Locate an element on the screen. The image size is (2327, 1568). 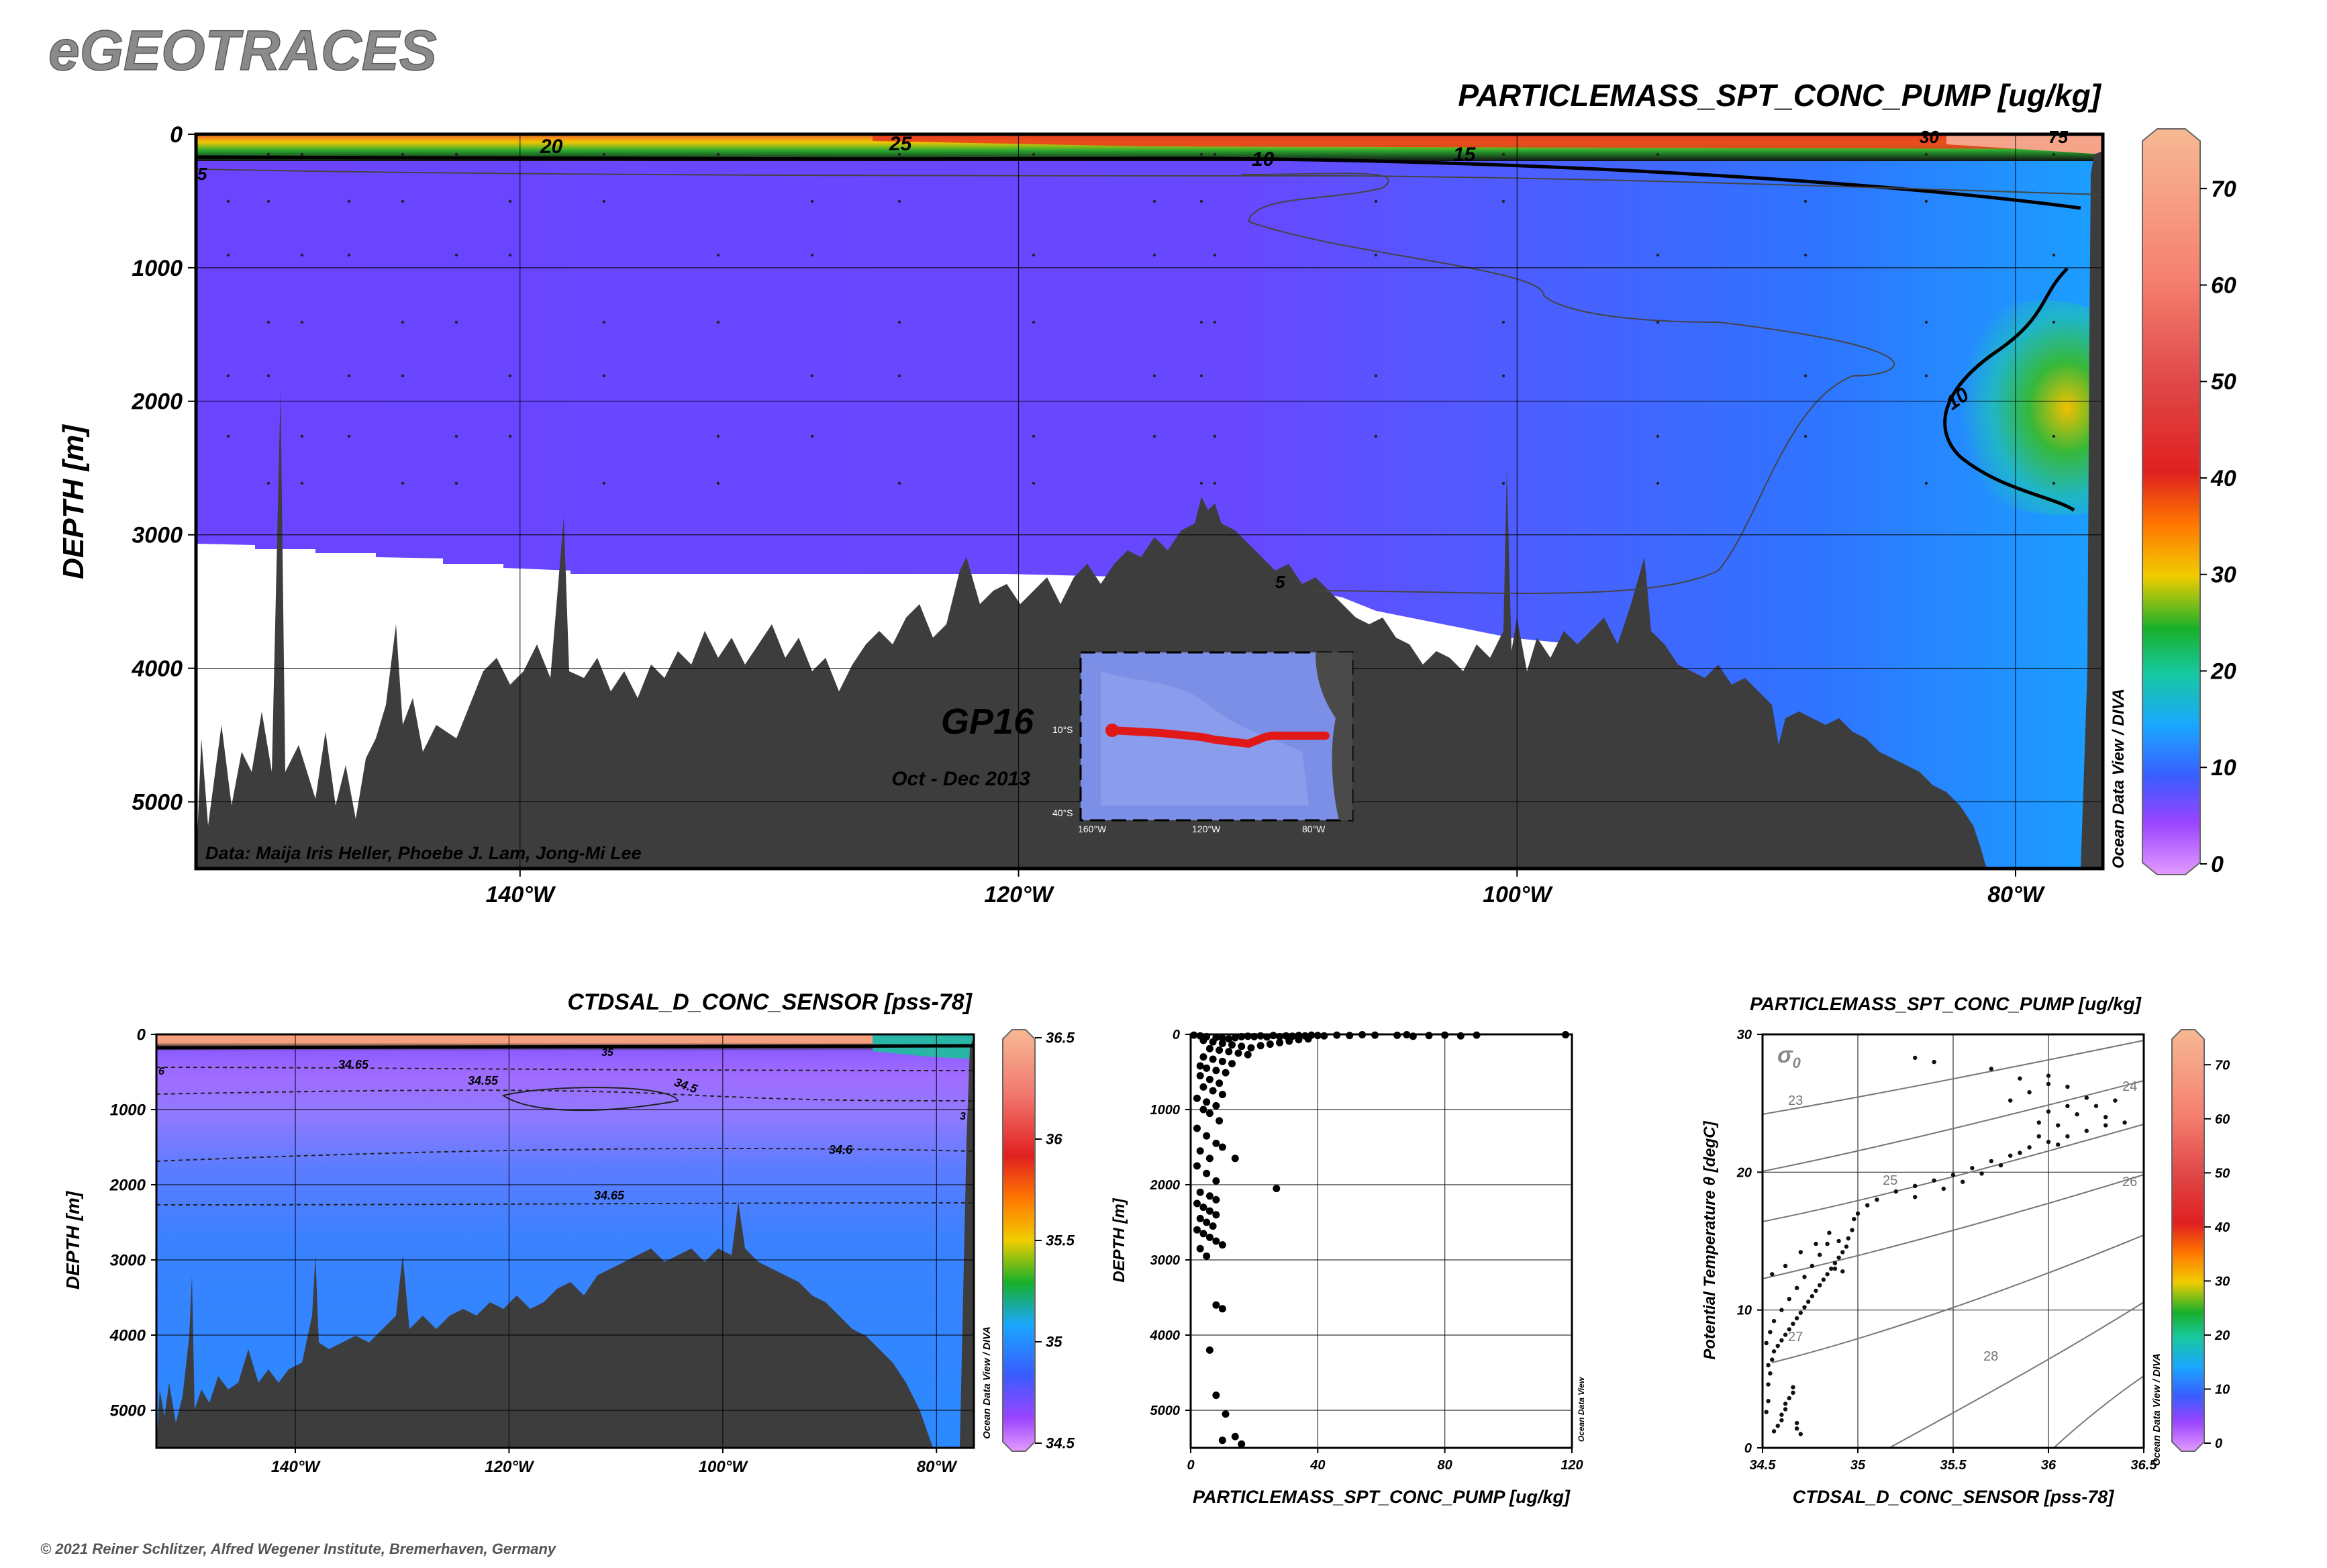
x-tick-label: 80 is located at coordinates (1445, 1465).